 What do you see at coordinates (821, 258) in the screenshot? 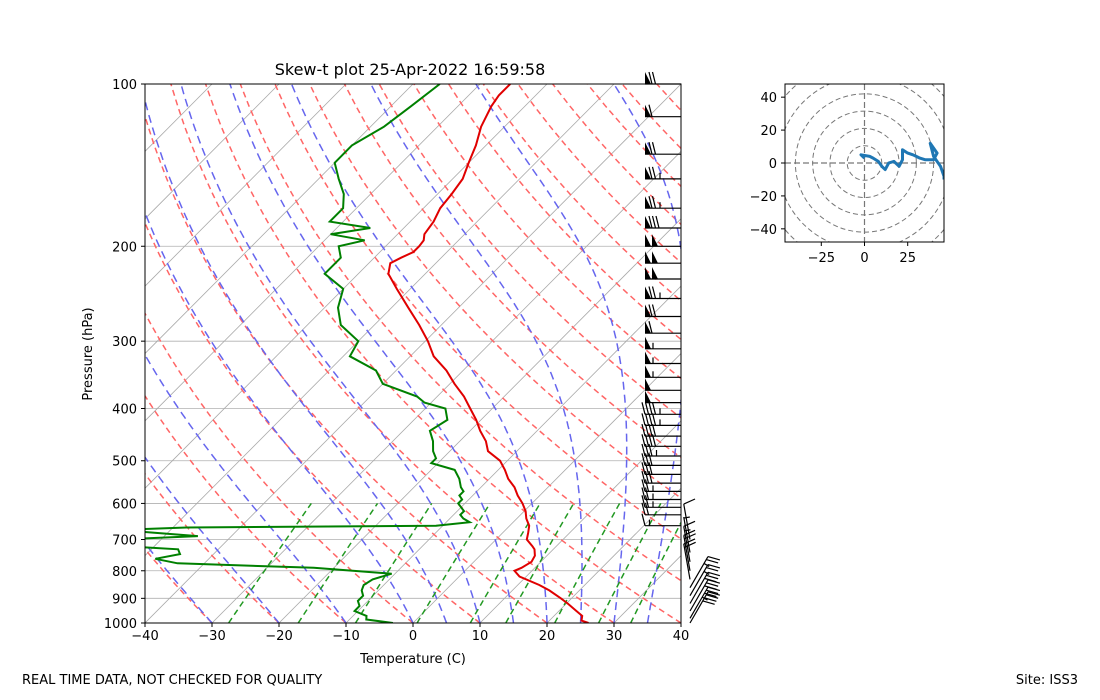
I see `hodo-x-tick-label: −25` at bounding box center [821, 258].